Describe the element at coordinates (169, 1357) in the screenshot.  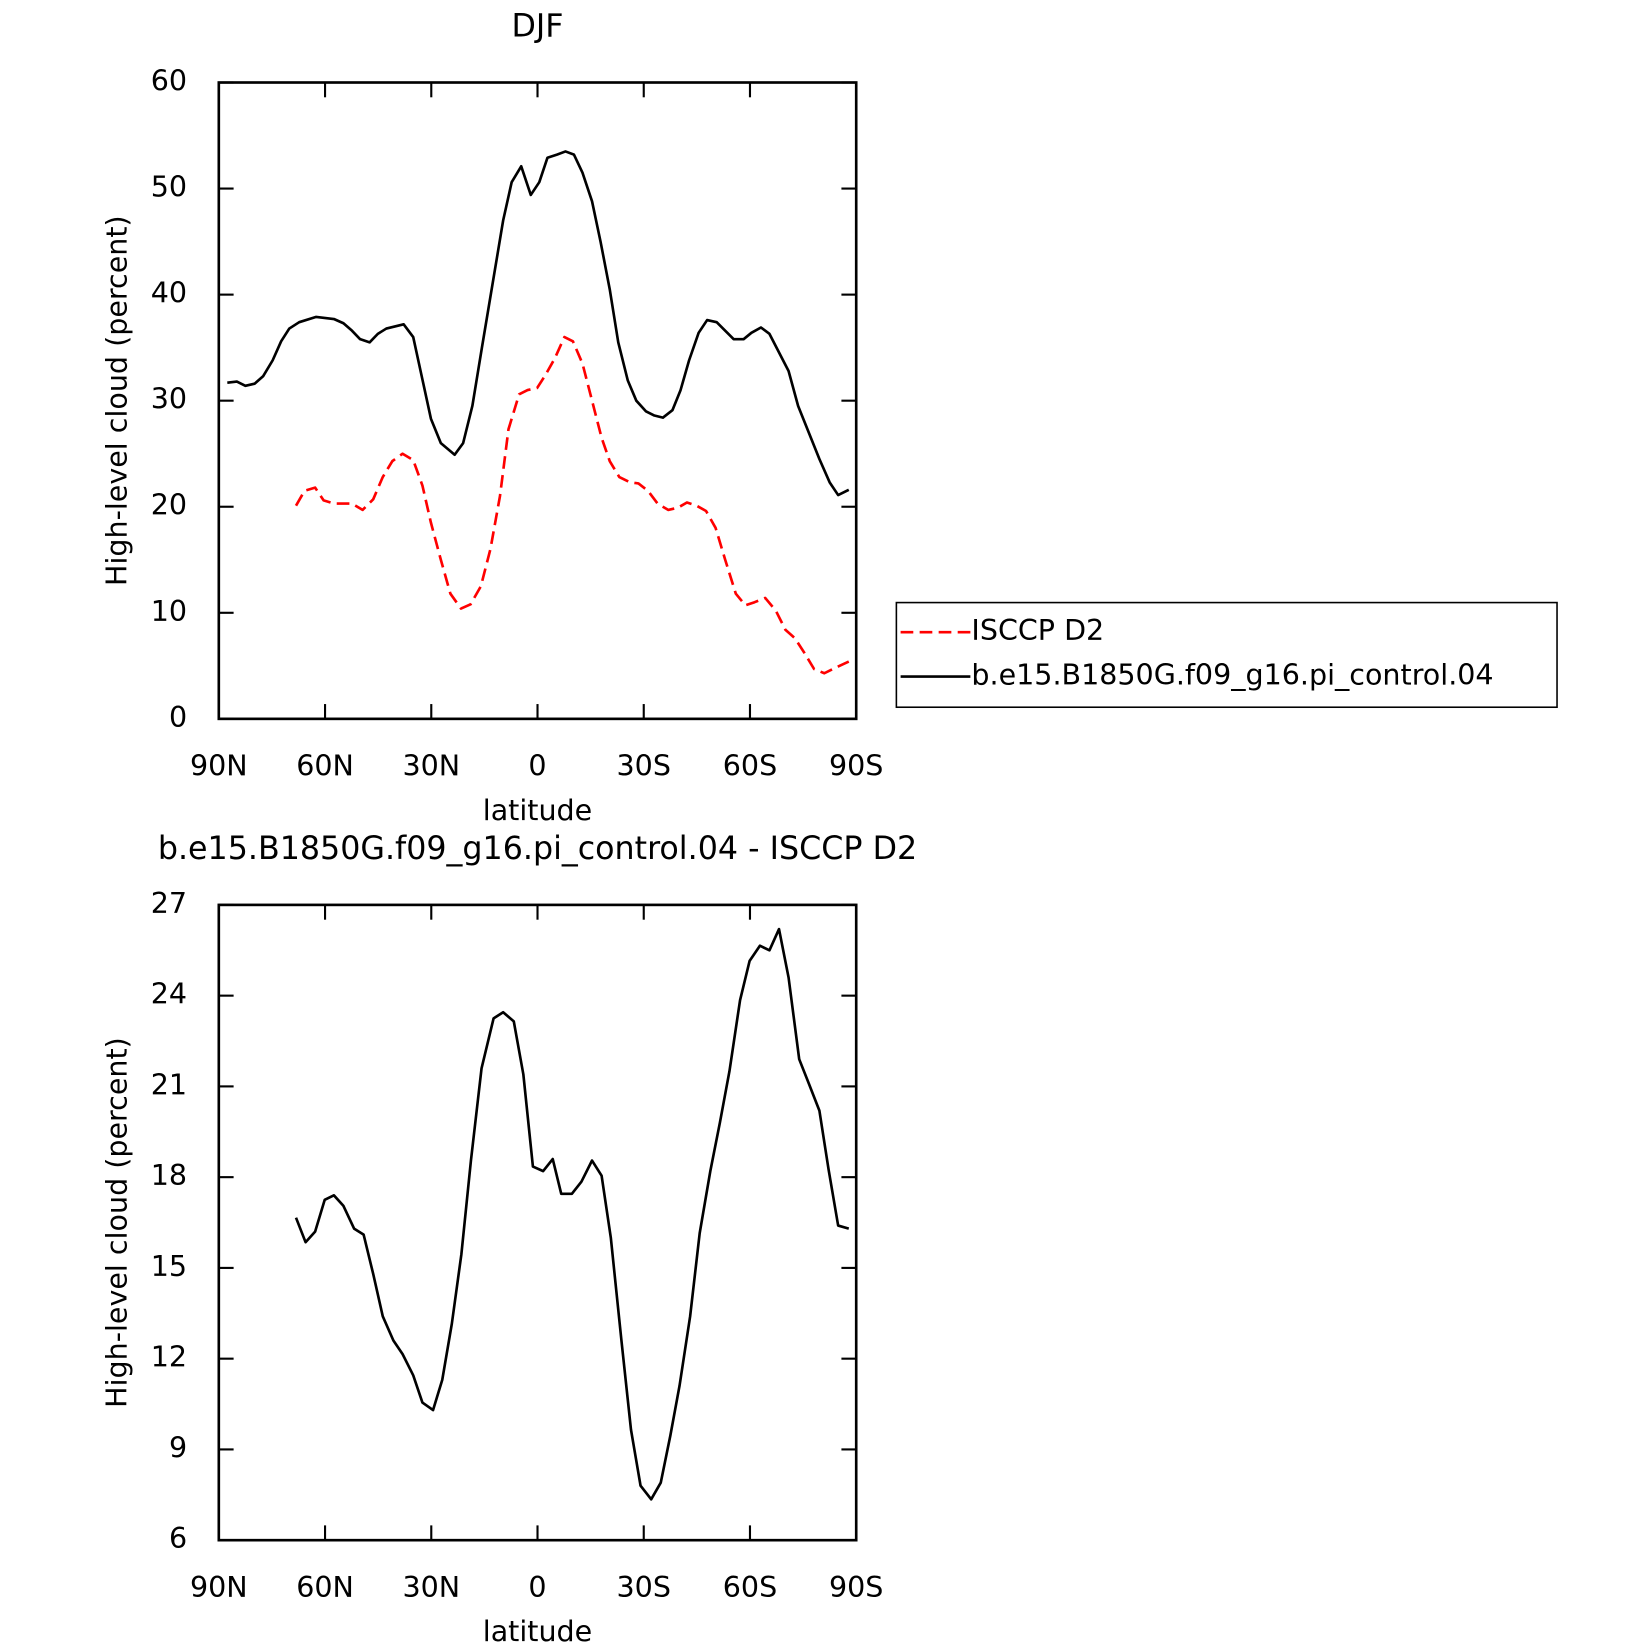
I see `y-tick-label: 12` at that location.